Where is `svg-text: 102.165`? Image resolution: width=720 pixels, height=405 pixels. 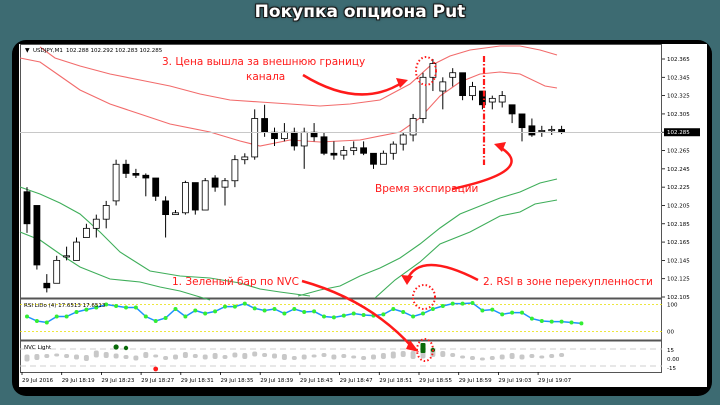 svg-text: 102.165 is located at coordinates (678, 243).